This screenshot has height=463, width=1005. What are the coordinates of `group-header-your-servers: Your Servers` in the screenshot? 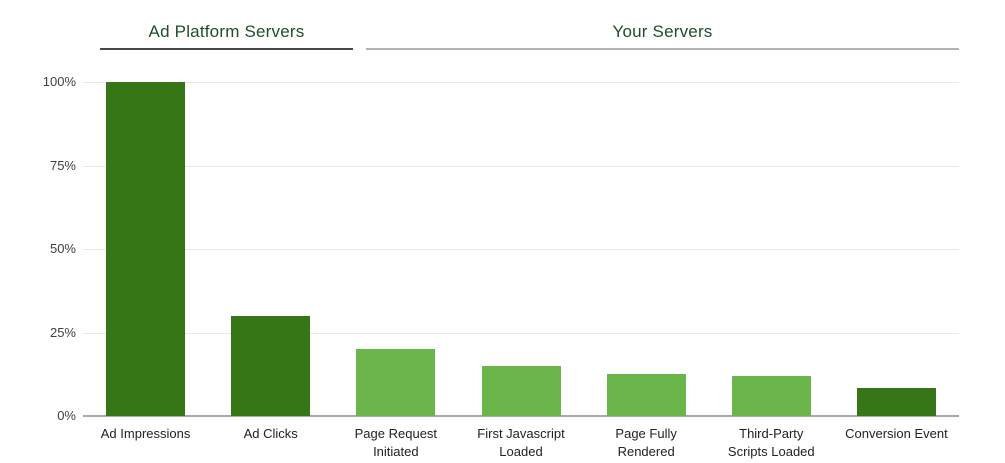 It's located at (662, 31).